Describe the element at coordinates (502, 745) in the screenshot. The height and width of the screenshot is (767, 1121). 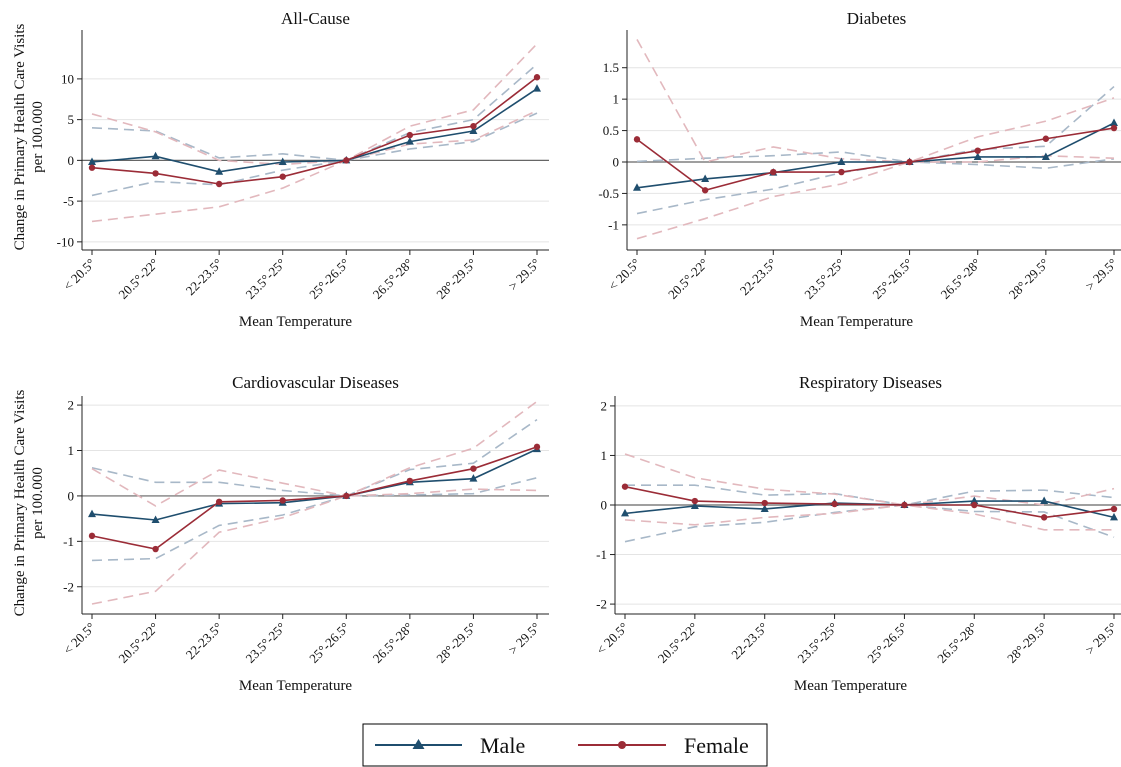
I see `legend-male-label: Male` at that location.